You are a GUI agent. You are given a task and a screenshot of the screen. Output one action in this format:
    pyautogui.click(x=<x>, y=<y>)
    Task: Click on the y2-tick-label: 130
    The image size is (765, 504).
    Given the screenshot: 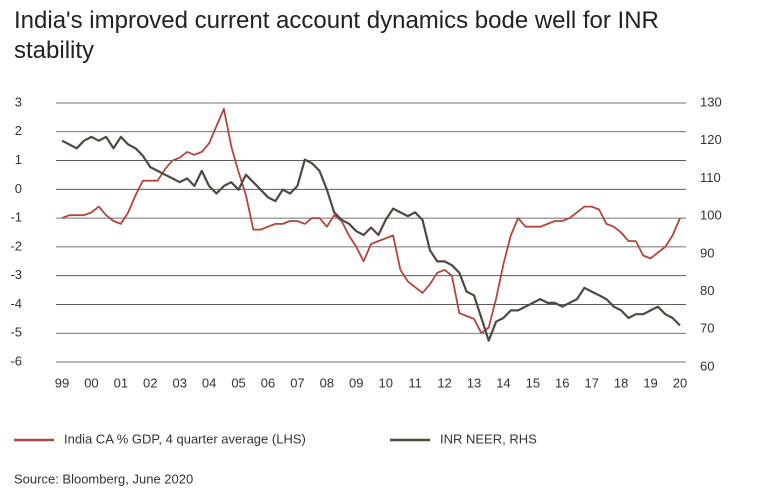 What is the action you would take?
    pyautogui.click(x=711, y=101)
    